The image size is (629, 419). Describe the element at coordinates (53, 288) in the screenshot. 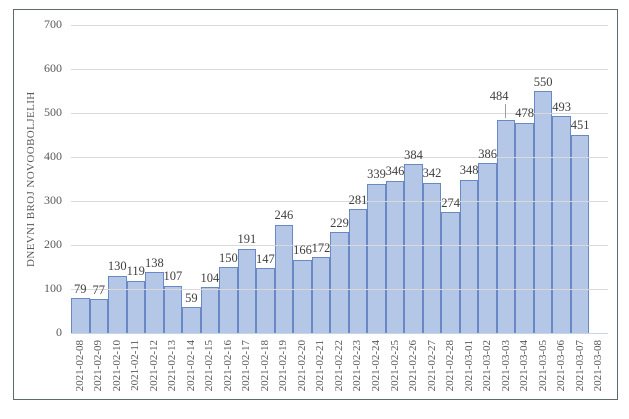

I see `y-axis-tick-label: 100` at that location.